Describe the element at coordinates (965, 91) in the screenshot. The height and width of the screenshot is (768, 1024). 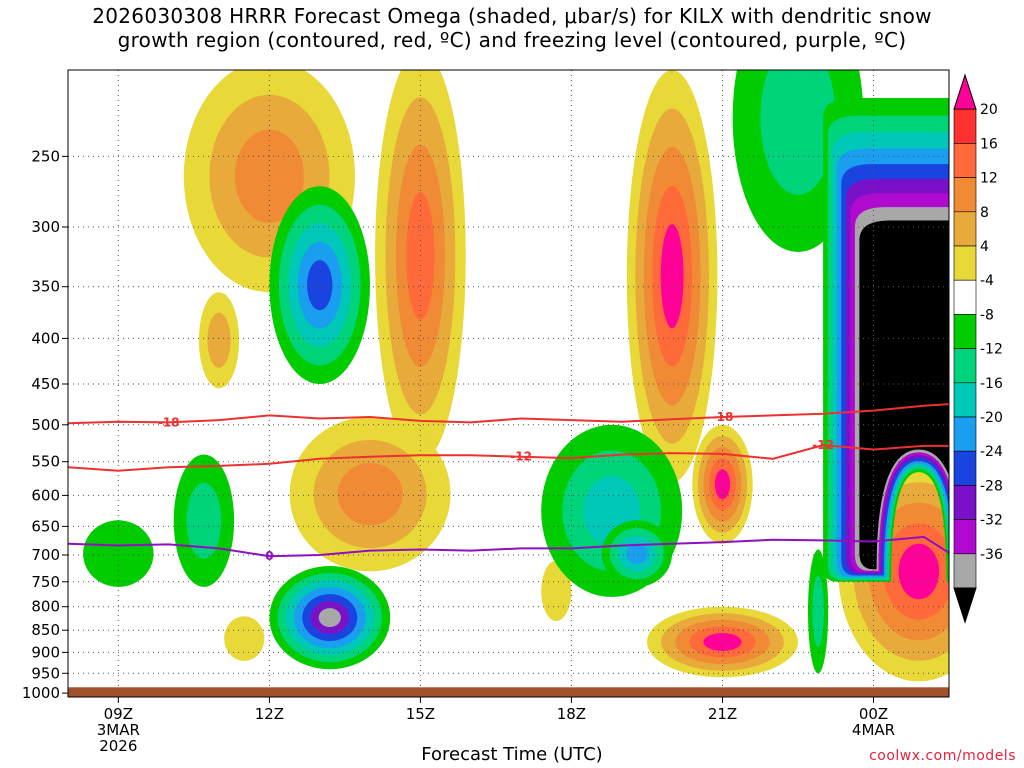
I see `colorbar-top-triangle` at that location.